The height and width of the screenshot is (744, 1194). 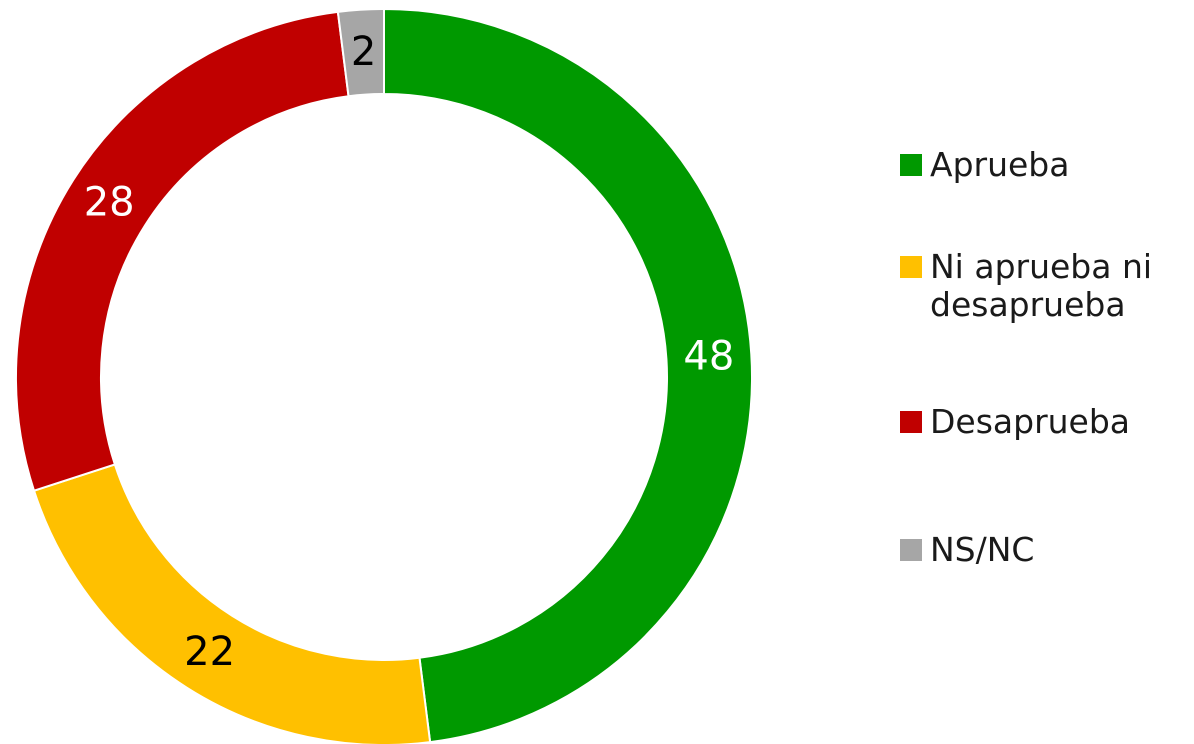 What do you see at coordinates (209, 652) in the screenshot?
I see `data-label: 22` at bounding box center [209, 652].